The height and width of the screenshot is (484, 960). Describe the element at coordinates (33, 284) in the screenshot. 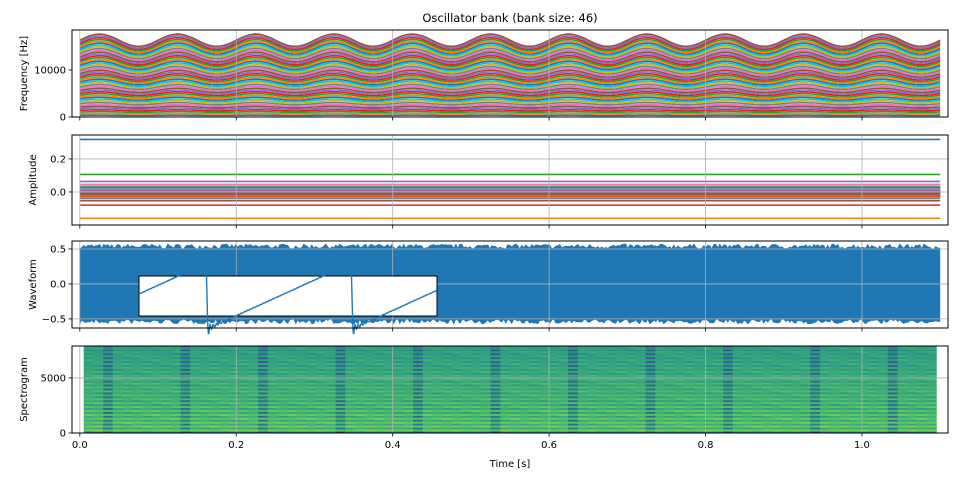

I see `y-axis-label: Waveform` at that location.